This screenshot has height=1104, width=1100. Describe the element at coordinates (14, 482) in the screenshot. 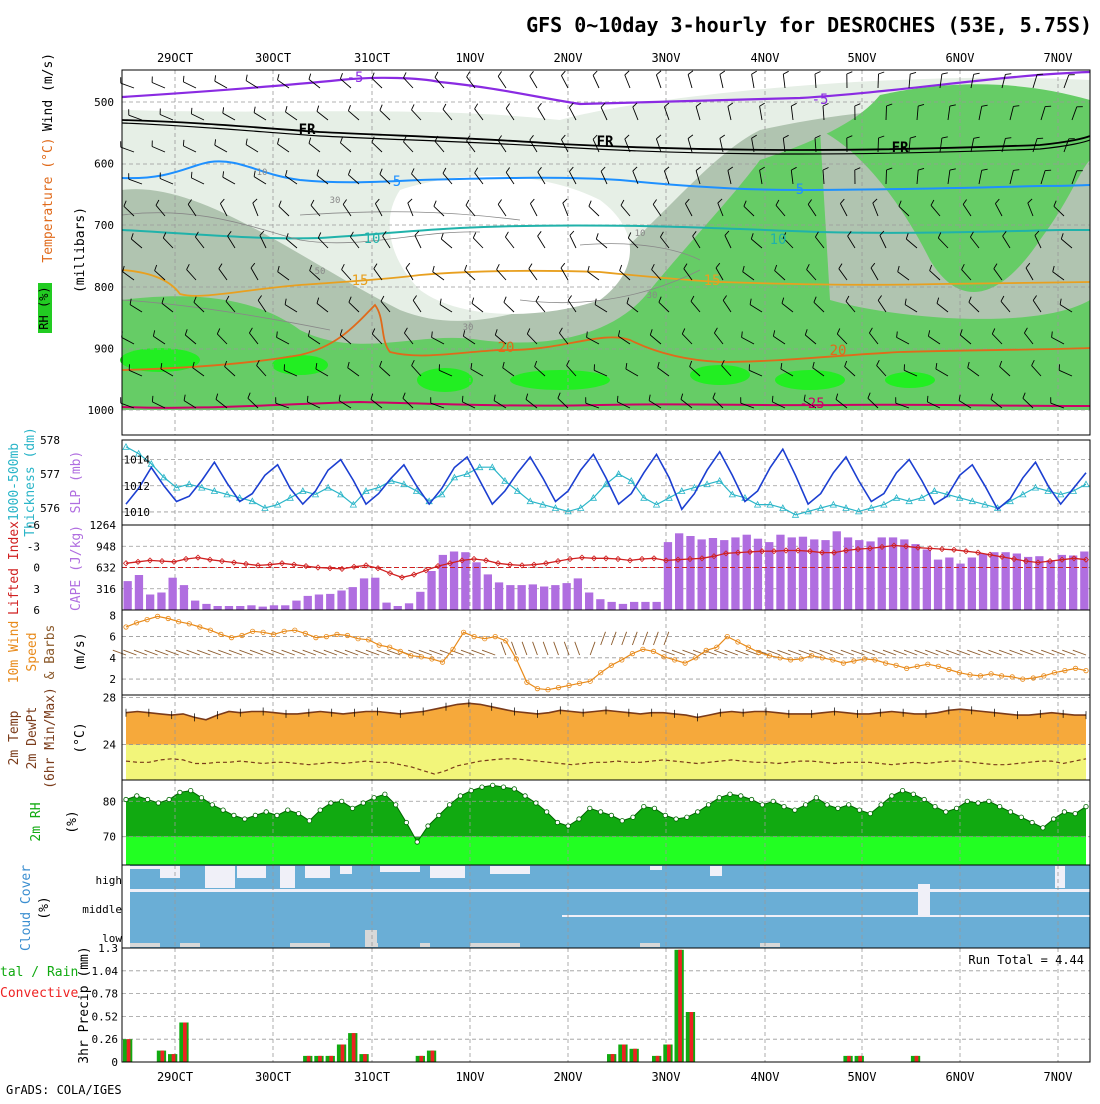

I see `thickness-axis-label: 1000-500mb` at that location.